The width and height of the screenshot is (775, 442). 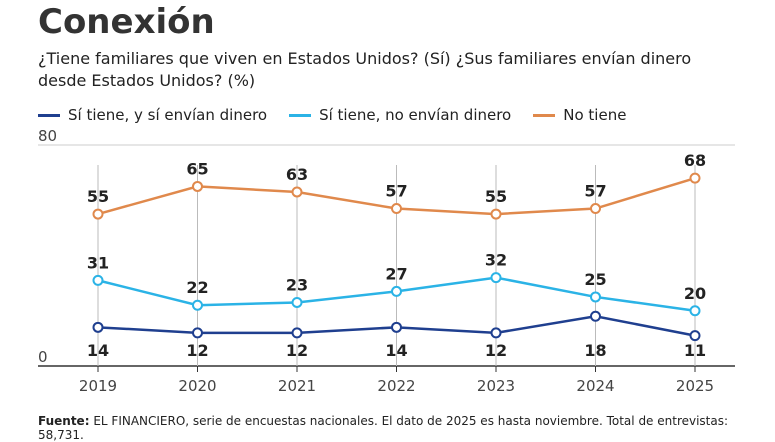 What do you see at coordinates (595, 115) in the screenshot?
I see `legend-label: No tiene` at bounding box center [595, 115].